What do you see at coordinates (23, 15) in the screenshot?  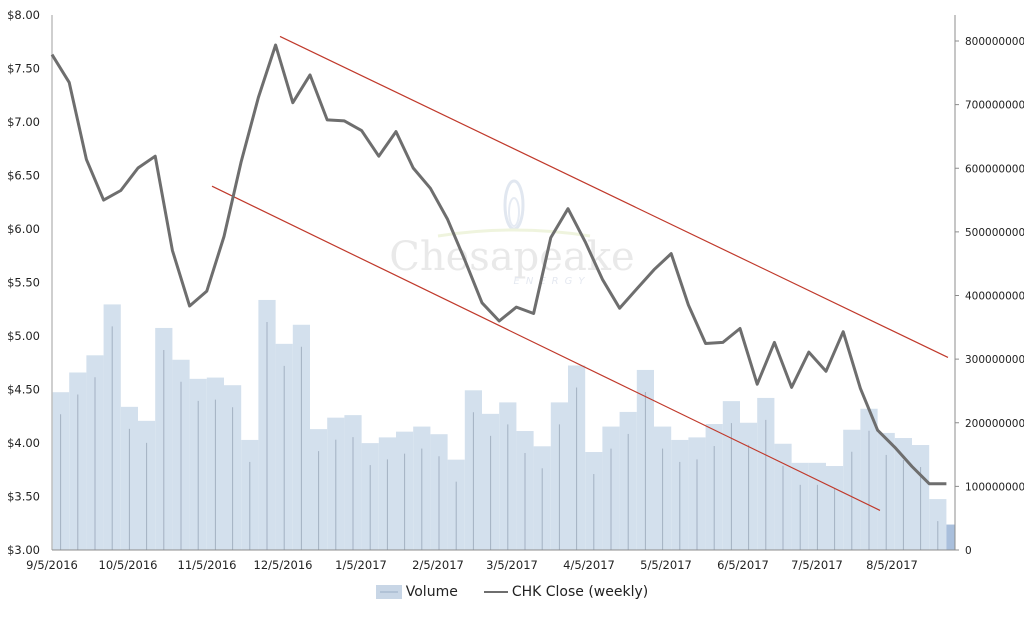 I see `y-left-tick-label: $8.00` at bounding box center [23, 15].